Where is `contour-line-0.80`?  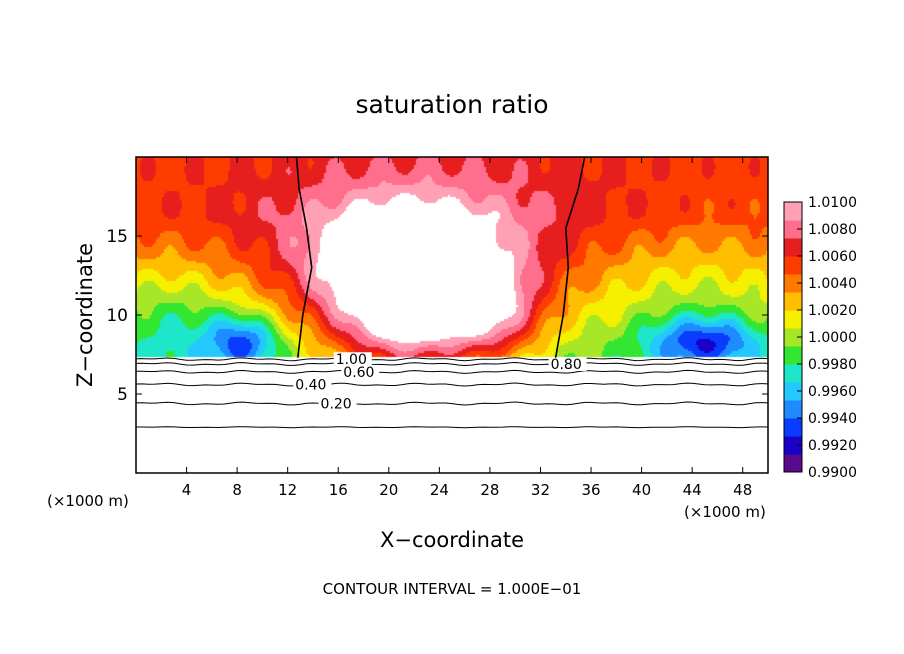
contour-line-0.80 is located at coordinates (452, 364).